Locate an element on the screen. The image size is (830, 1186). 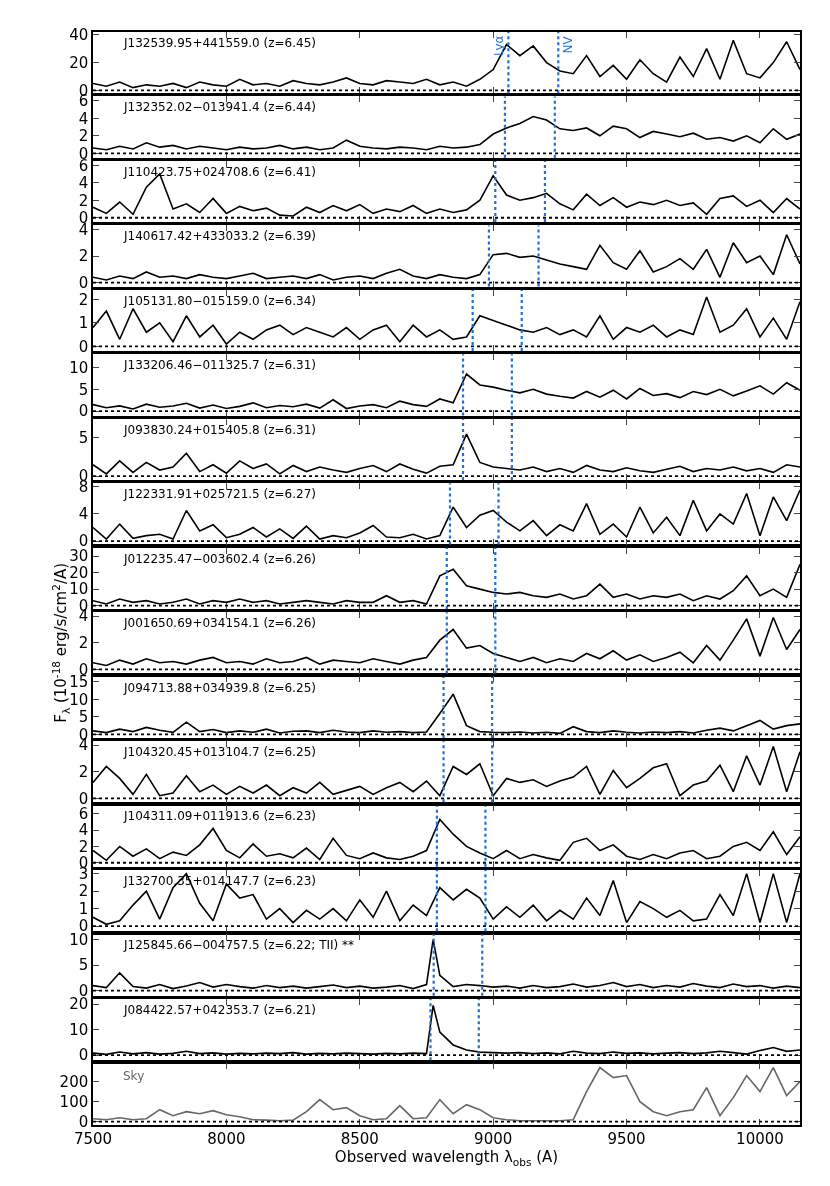
chart-title: J084422.57+042353.7 (z=6.21) is located at coordinates (219, 1010).